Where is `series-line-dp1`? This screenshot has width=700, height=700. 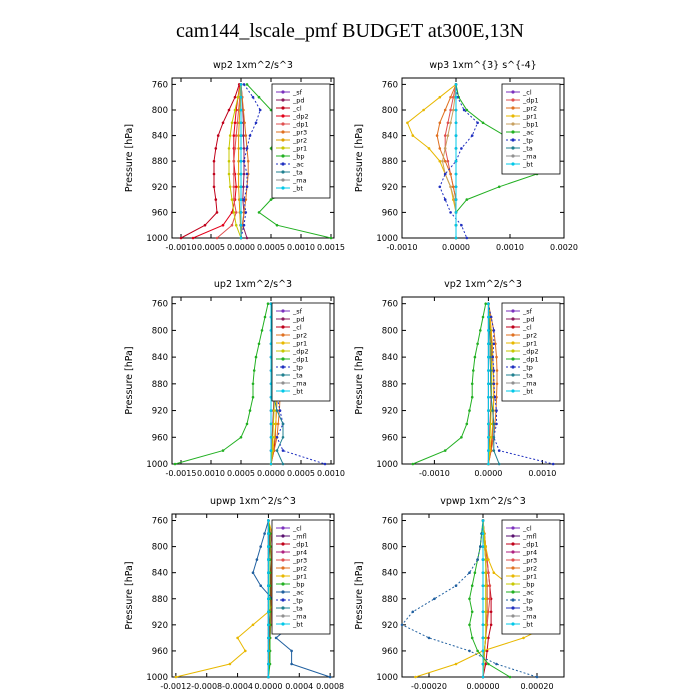 series-line-dp1 is located at coordinates (449, 384).